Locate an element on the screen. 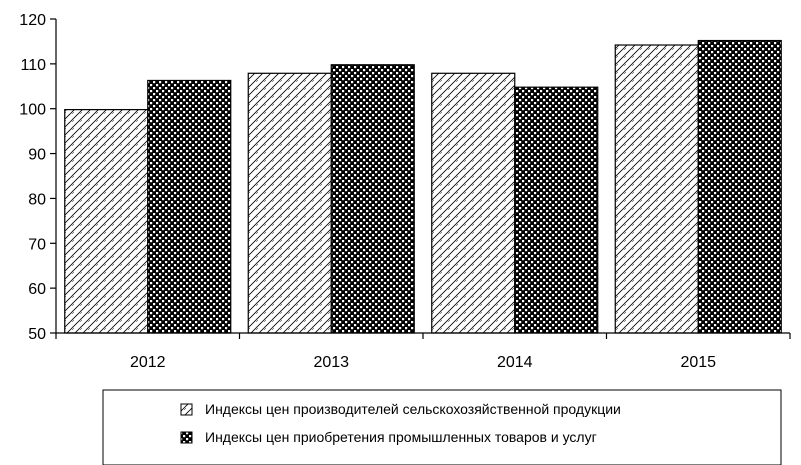  x-tick-label: 2013 is located at coordinates (331, 362).